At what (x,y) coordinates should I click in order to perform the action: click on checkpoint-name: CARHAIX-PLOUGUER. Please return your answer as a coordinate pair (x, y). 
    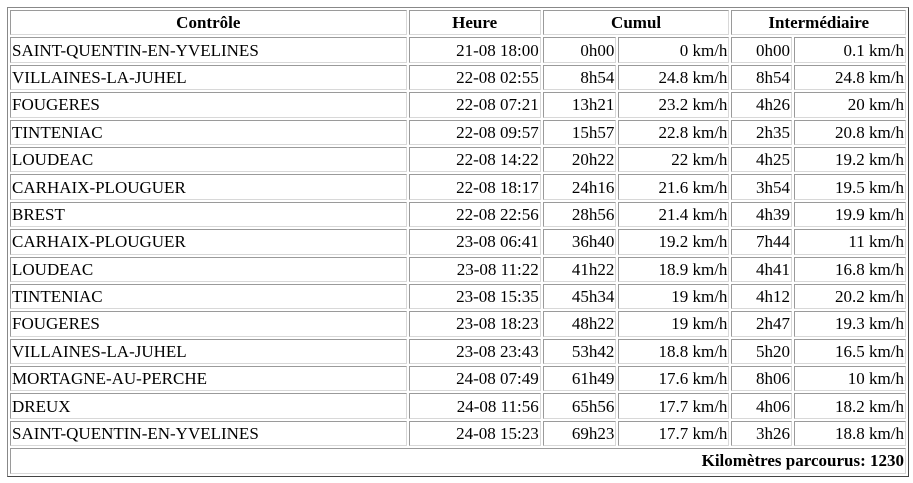
    Looking at the image, I should click on (208, 242).